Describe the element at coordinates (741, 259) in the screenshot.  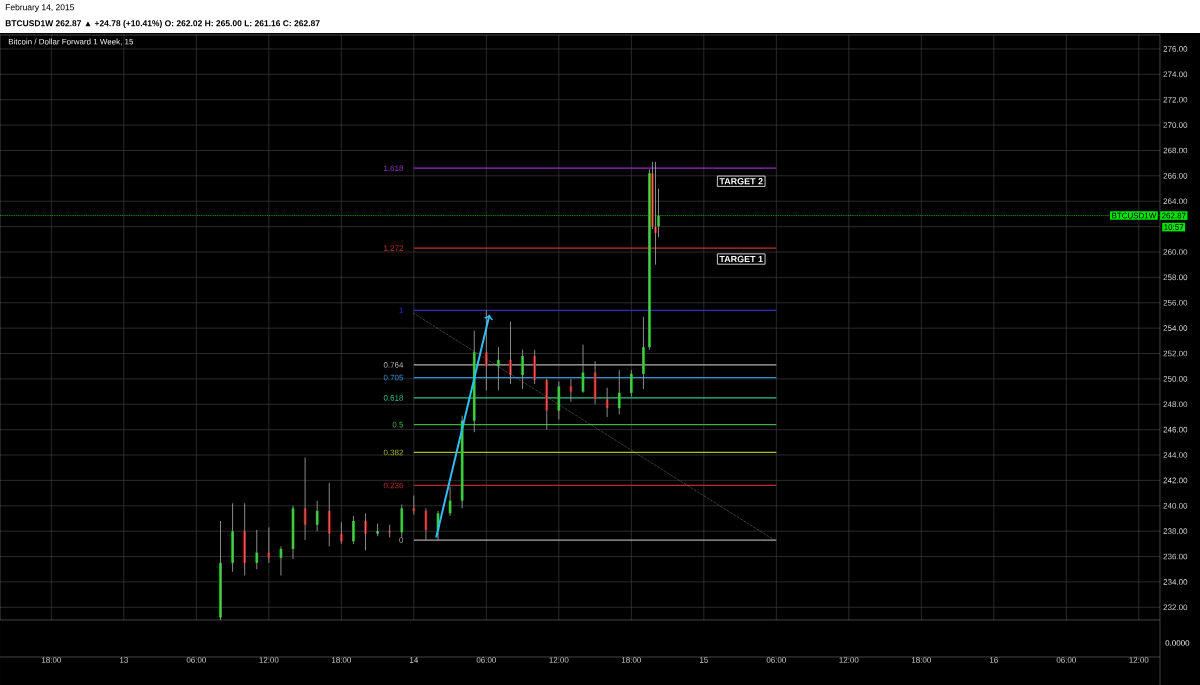
I see `annotation: TARGET 1` at that location.